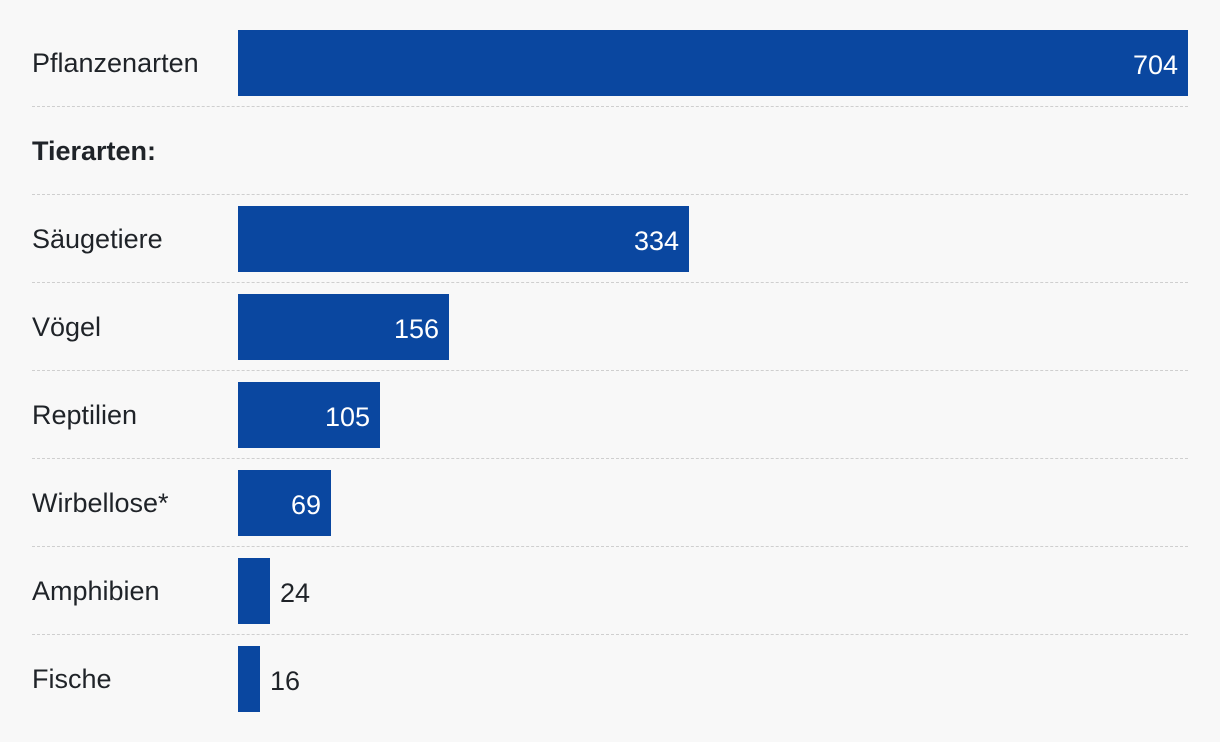 The image size is (1220, 742). What do you see at coordinates (656, 241) in the screenshot?
I see `value-label: 334` at bounding box center [656, 241].